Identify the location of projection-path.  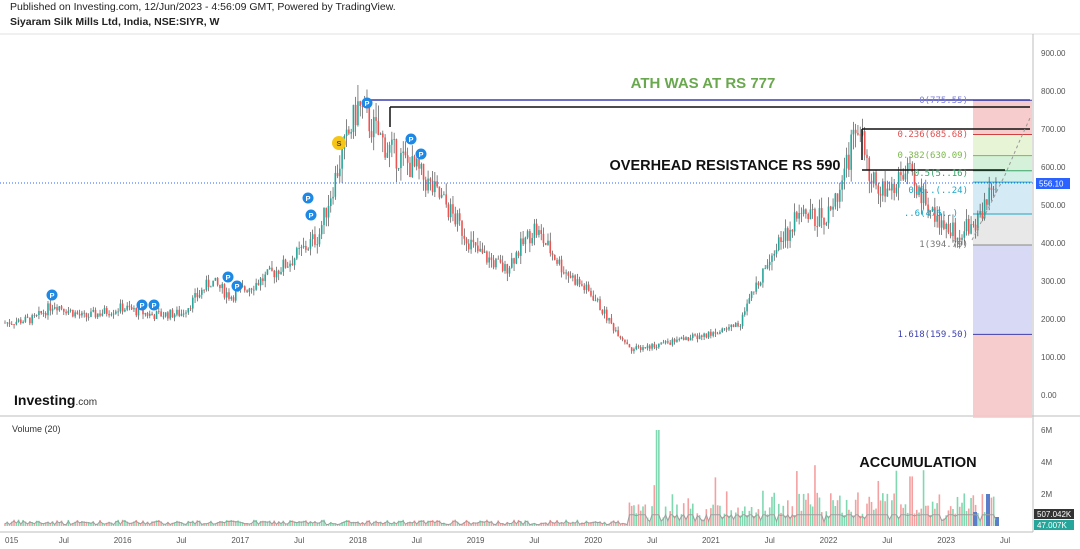
(1001, 179).